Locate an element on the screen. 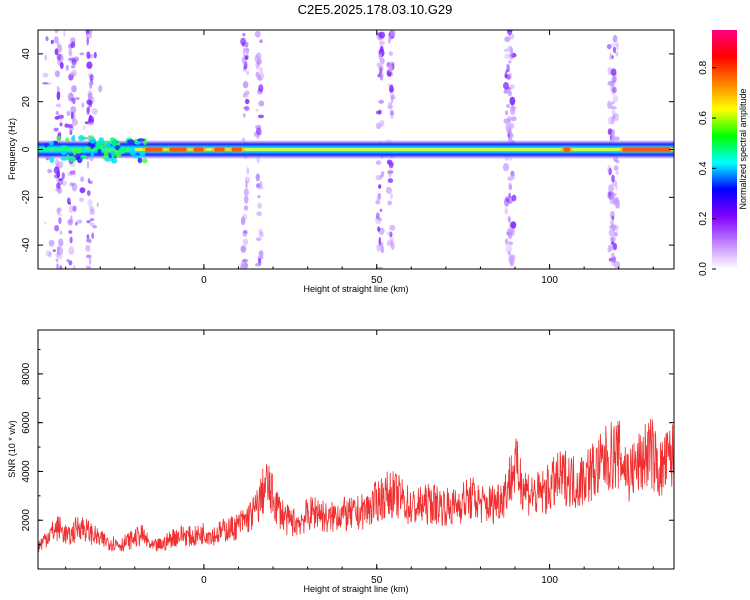 The width and height of the screenshot is (750, 600). colorbar-label: Normalized spectral amplitude is located at coordinates (743, 148).